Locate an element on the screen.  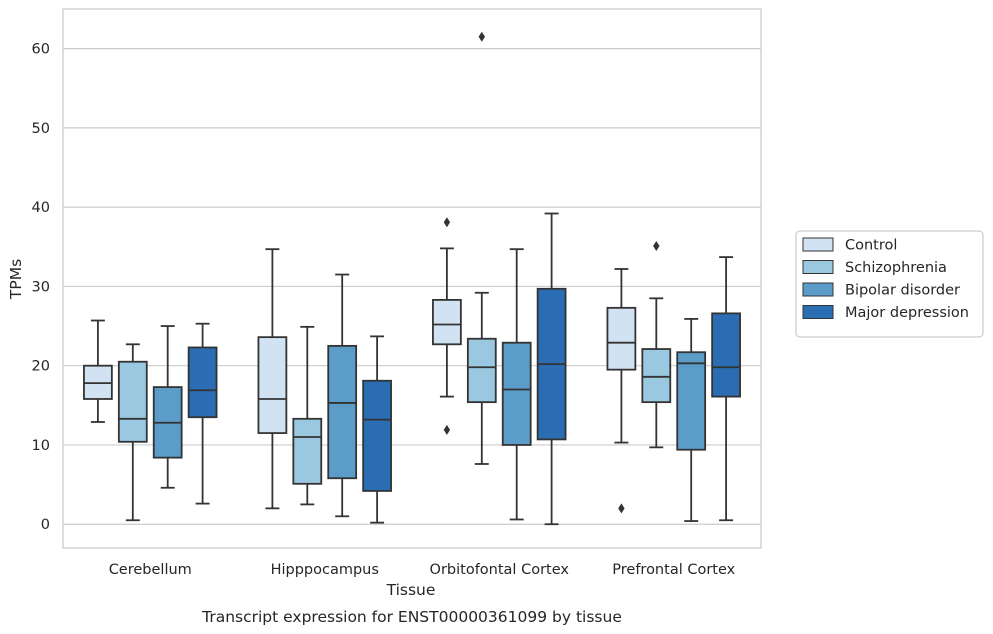
y-tick-label-30: 30 is located at coordinates (41, 287).